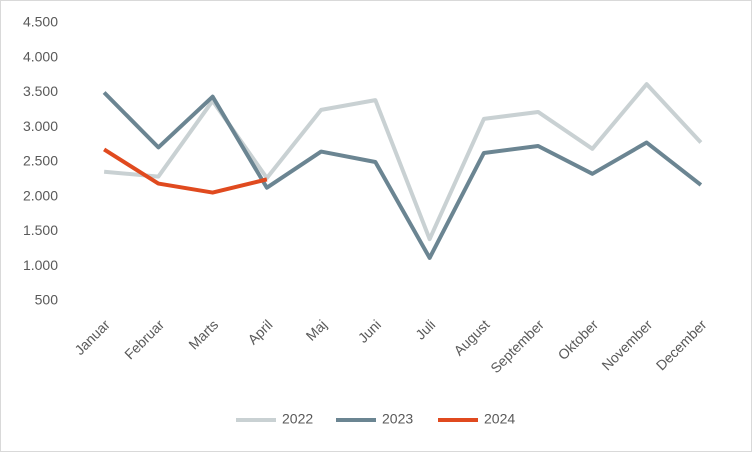 The height and width of the screenshot is (452, 752). Describe the element at coordinates (47, 300) in the screenshot. I see `y-tick-label: 500` at that location.